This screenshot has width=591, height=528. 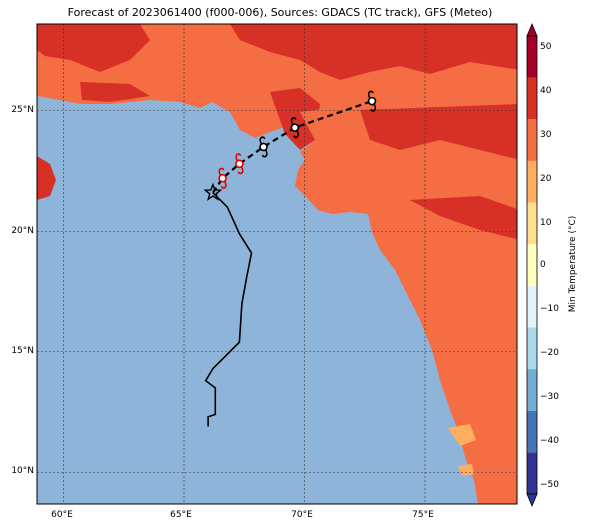 What do you see at coordinates (545, 223) in the screenshot?
I see `colorbar-tick-10: 10` at bounding box center [545, 223].